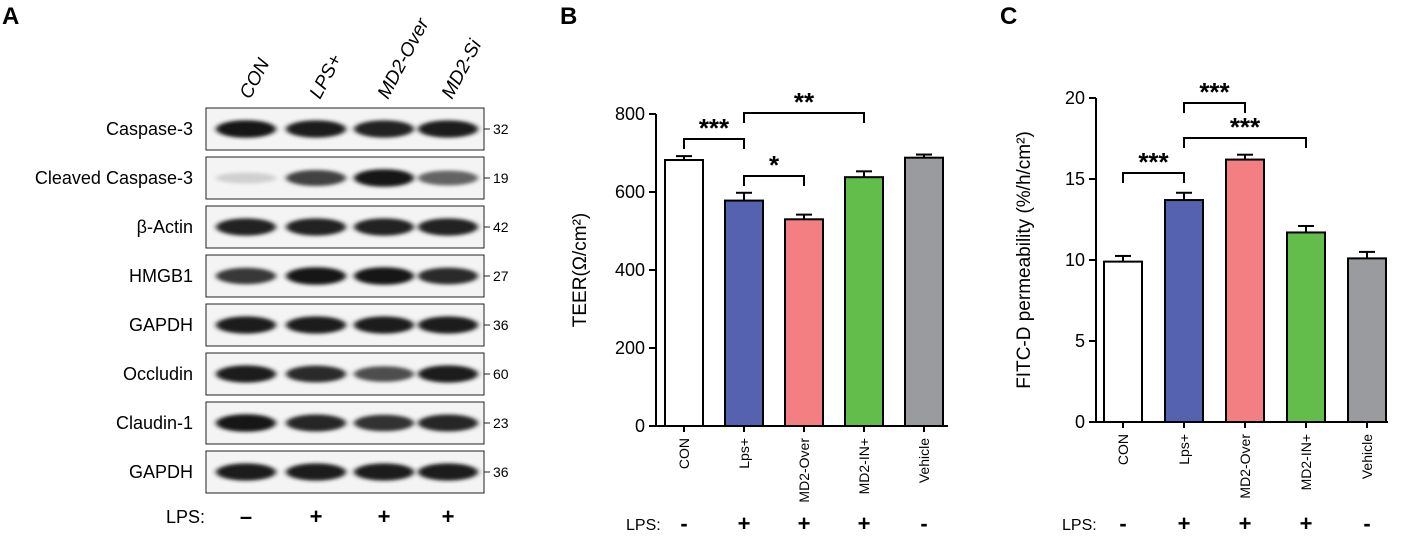  Describe the element at coordinates (255, 78) in the screenshot. I see `lane-label: CON` at that location.